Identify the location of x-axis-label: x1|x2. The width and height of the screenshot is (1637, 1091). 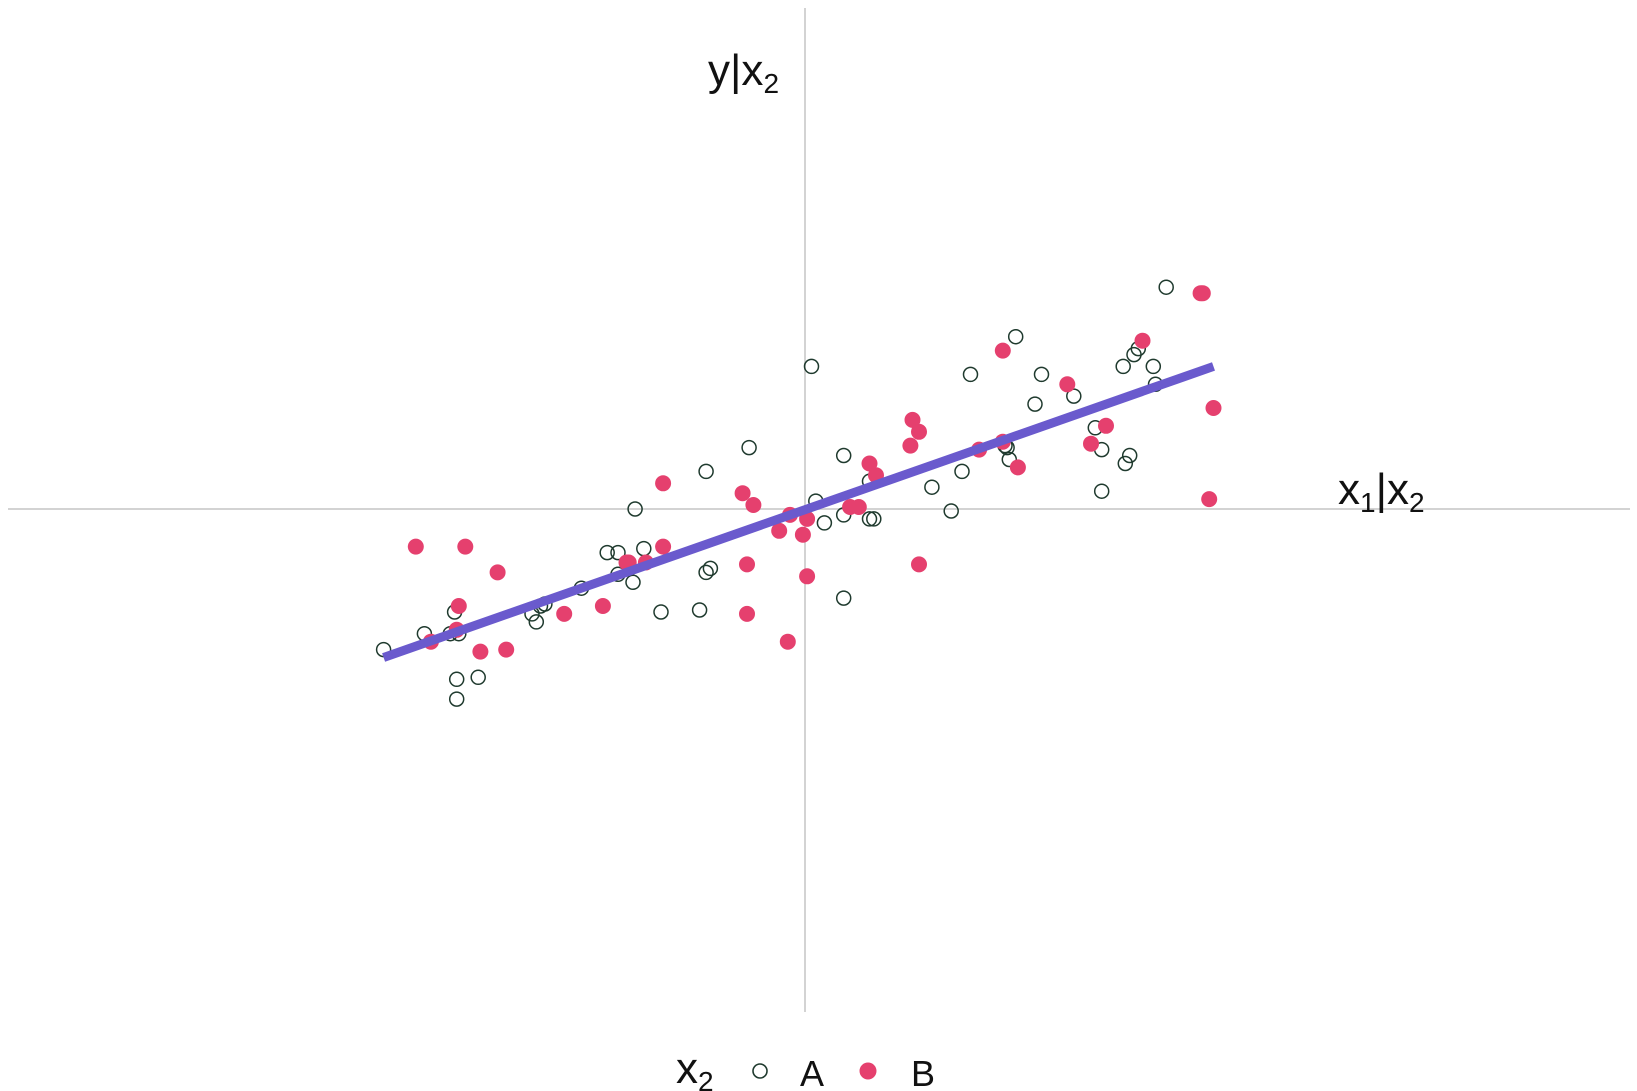
(1381, 491).